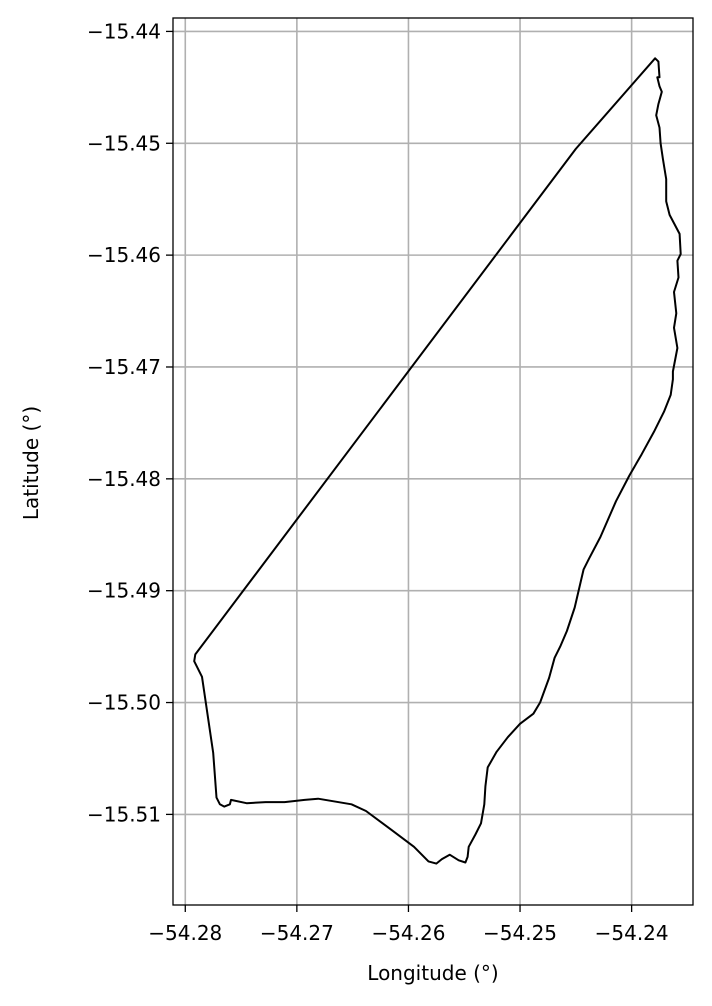 This screenshot has height=1006, width=712. I want to click on y-tick-label: −15.46, so click(124, 255).